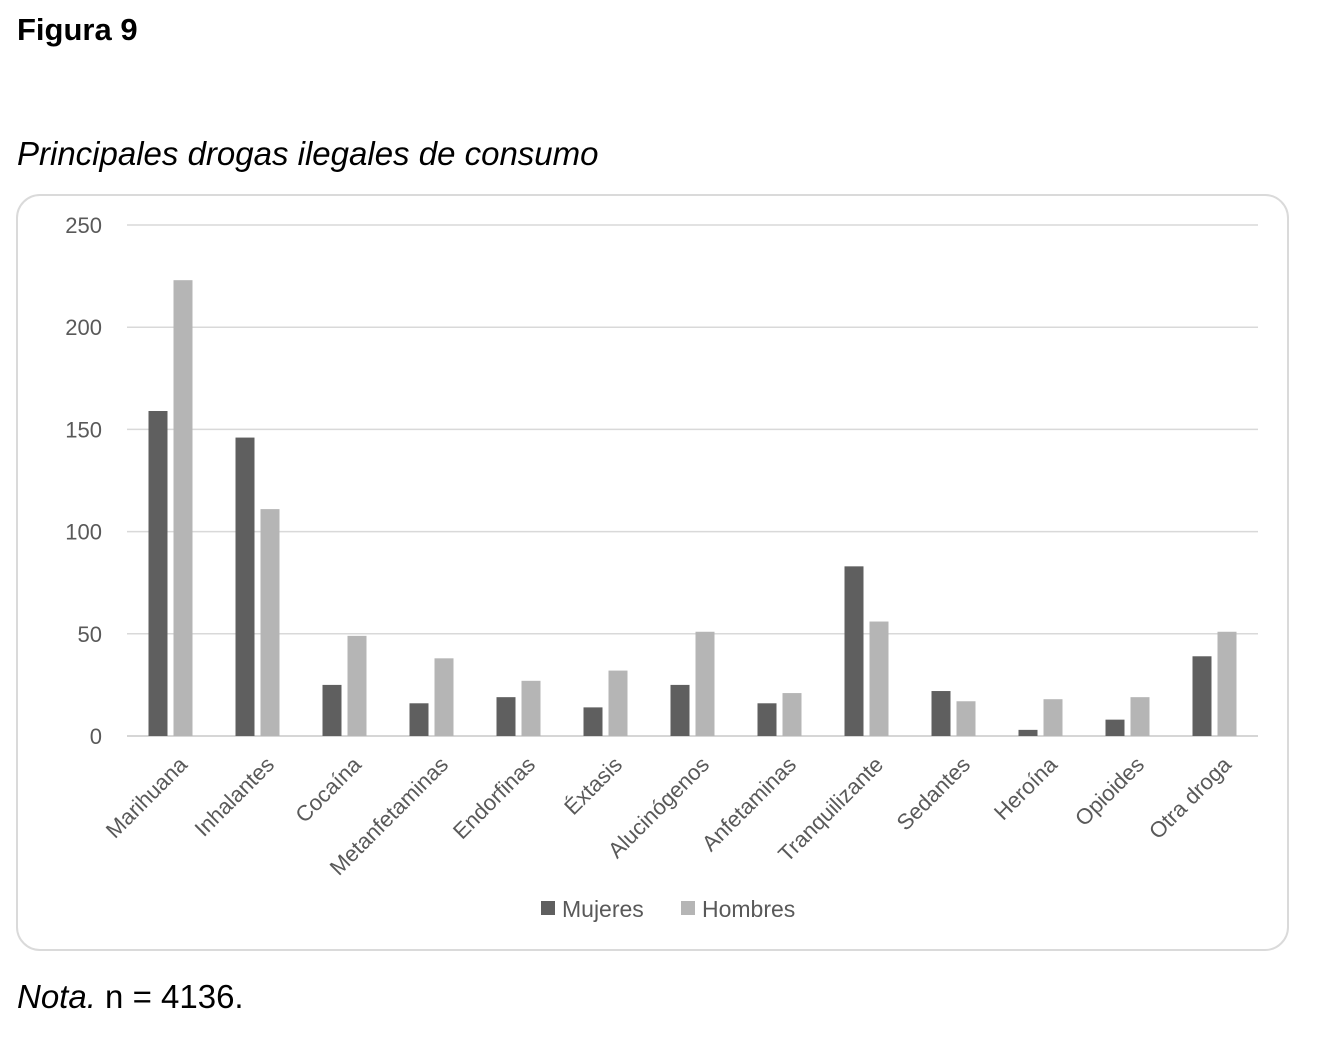 This screenshot has width=1318, height=1044. Describe the element at coordinates (1109, 791) in the screenshot. I see `x-tick-label: Opioides` at that location.